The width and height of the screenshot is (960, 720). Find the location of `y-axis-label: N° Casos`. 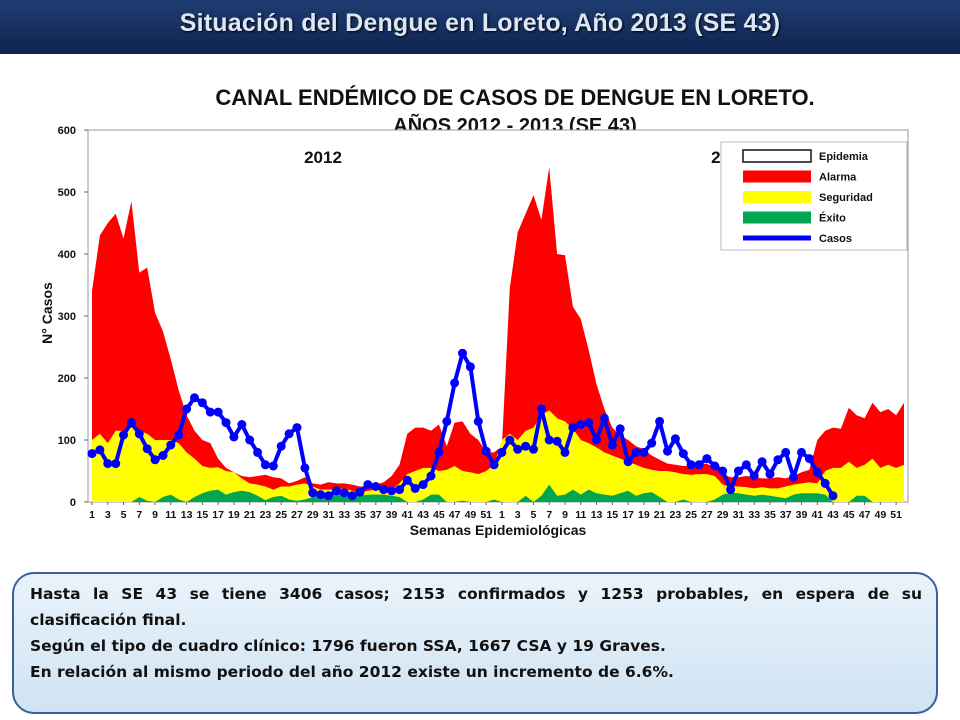

y-axis-label: N° Casos is located at coordinates (47, 313).